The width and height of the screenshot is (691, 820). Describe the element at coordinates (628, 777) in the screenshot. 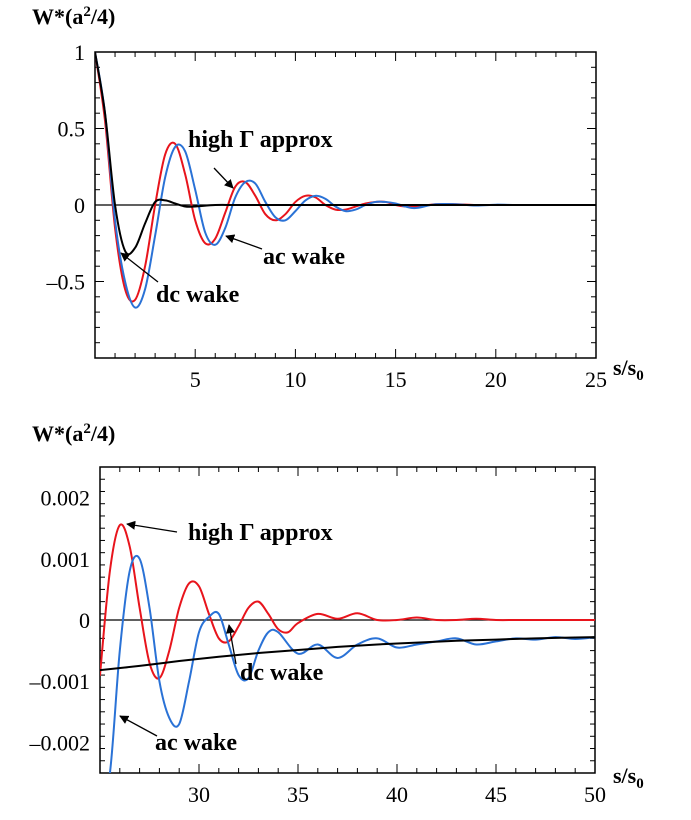

I see `x-axis-title-bottom: s/s0` at that location.